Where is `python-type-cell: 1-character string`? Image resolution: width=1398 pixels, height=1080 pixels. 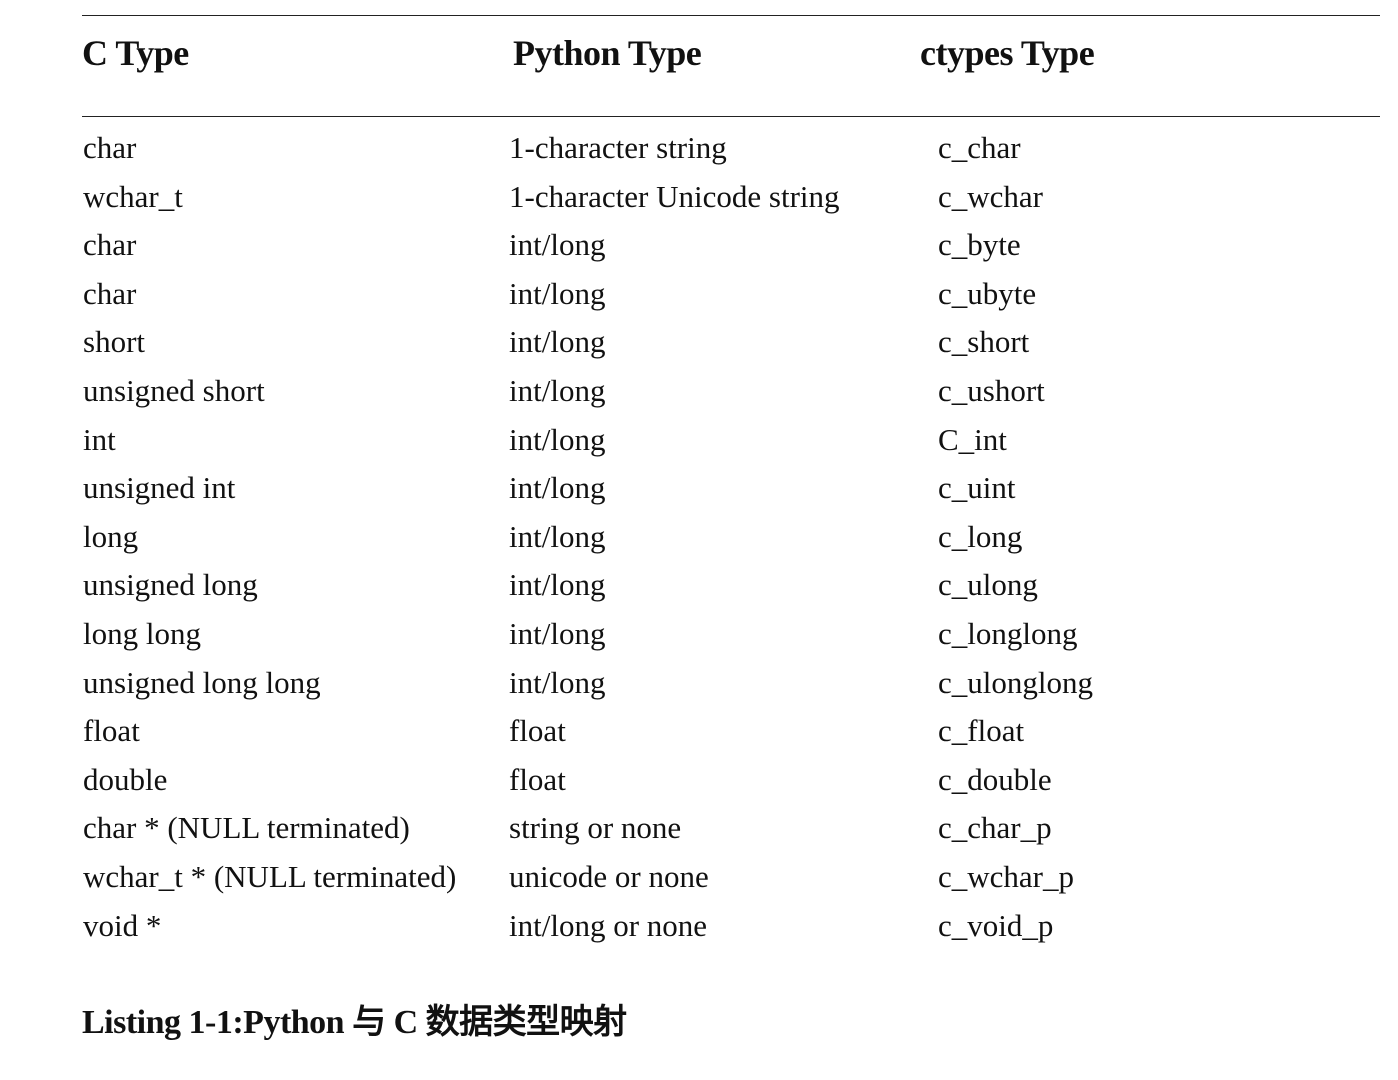 python-type-cell: 1-character string is located at coordinates (618, 147).